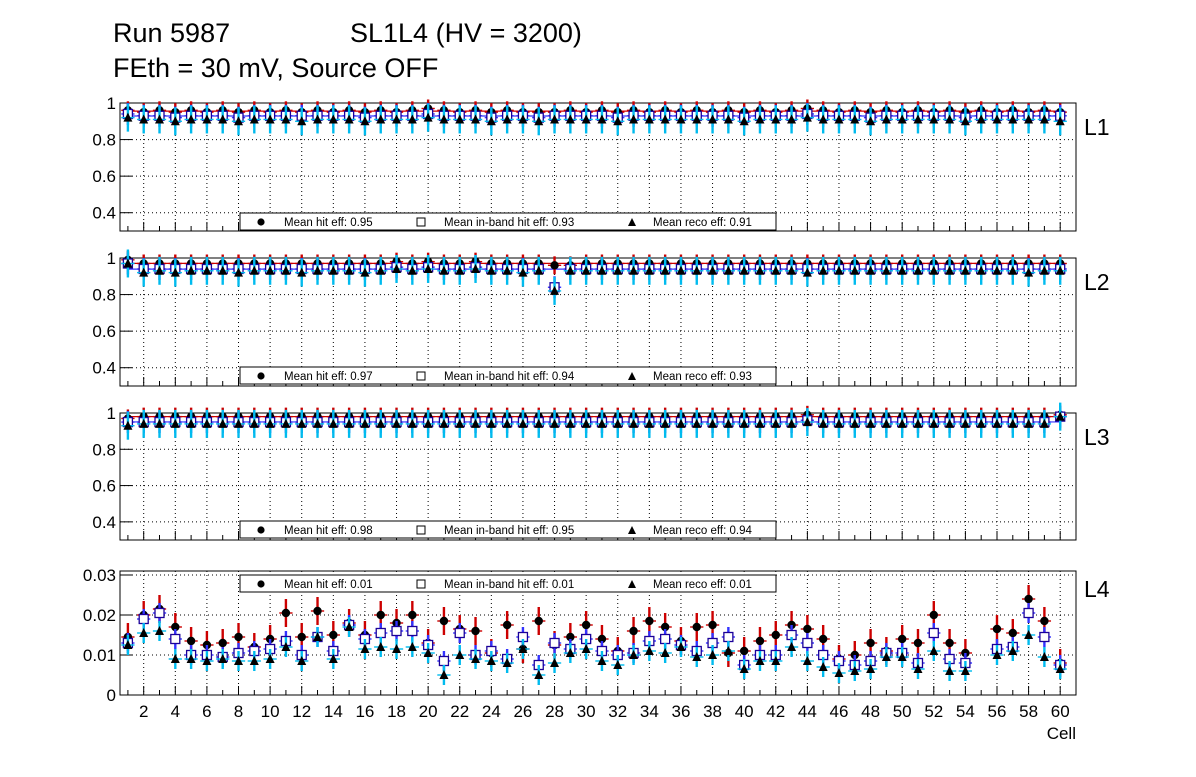 Image resolution: width=1196 pixels, height=777 pixels. I want to click on layer-label: L3, so click(1097, 437).